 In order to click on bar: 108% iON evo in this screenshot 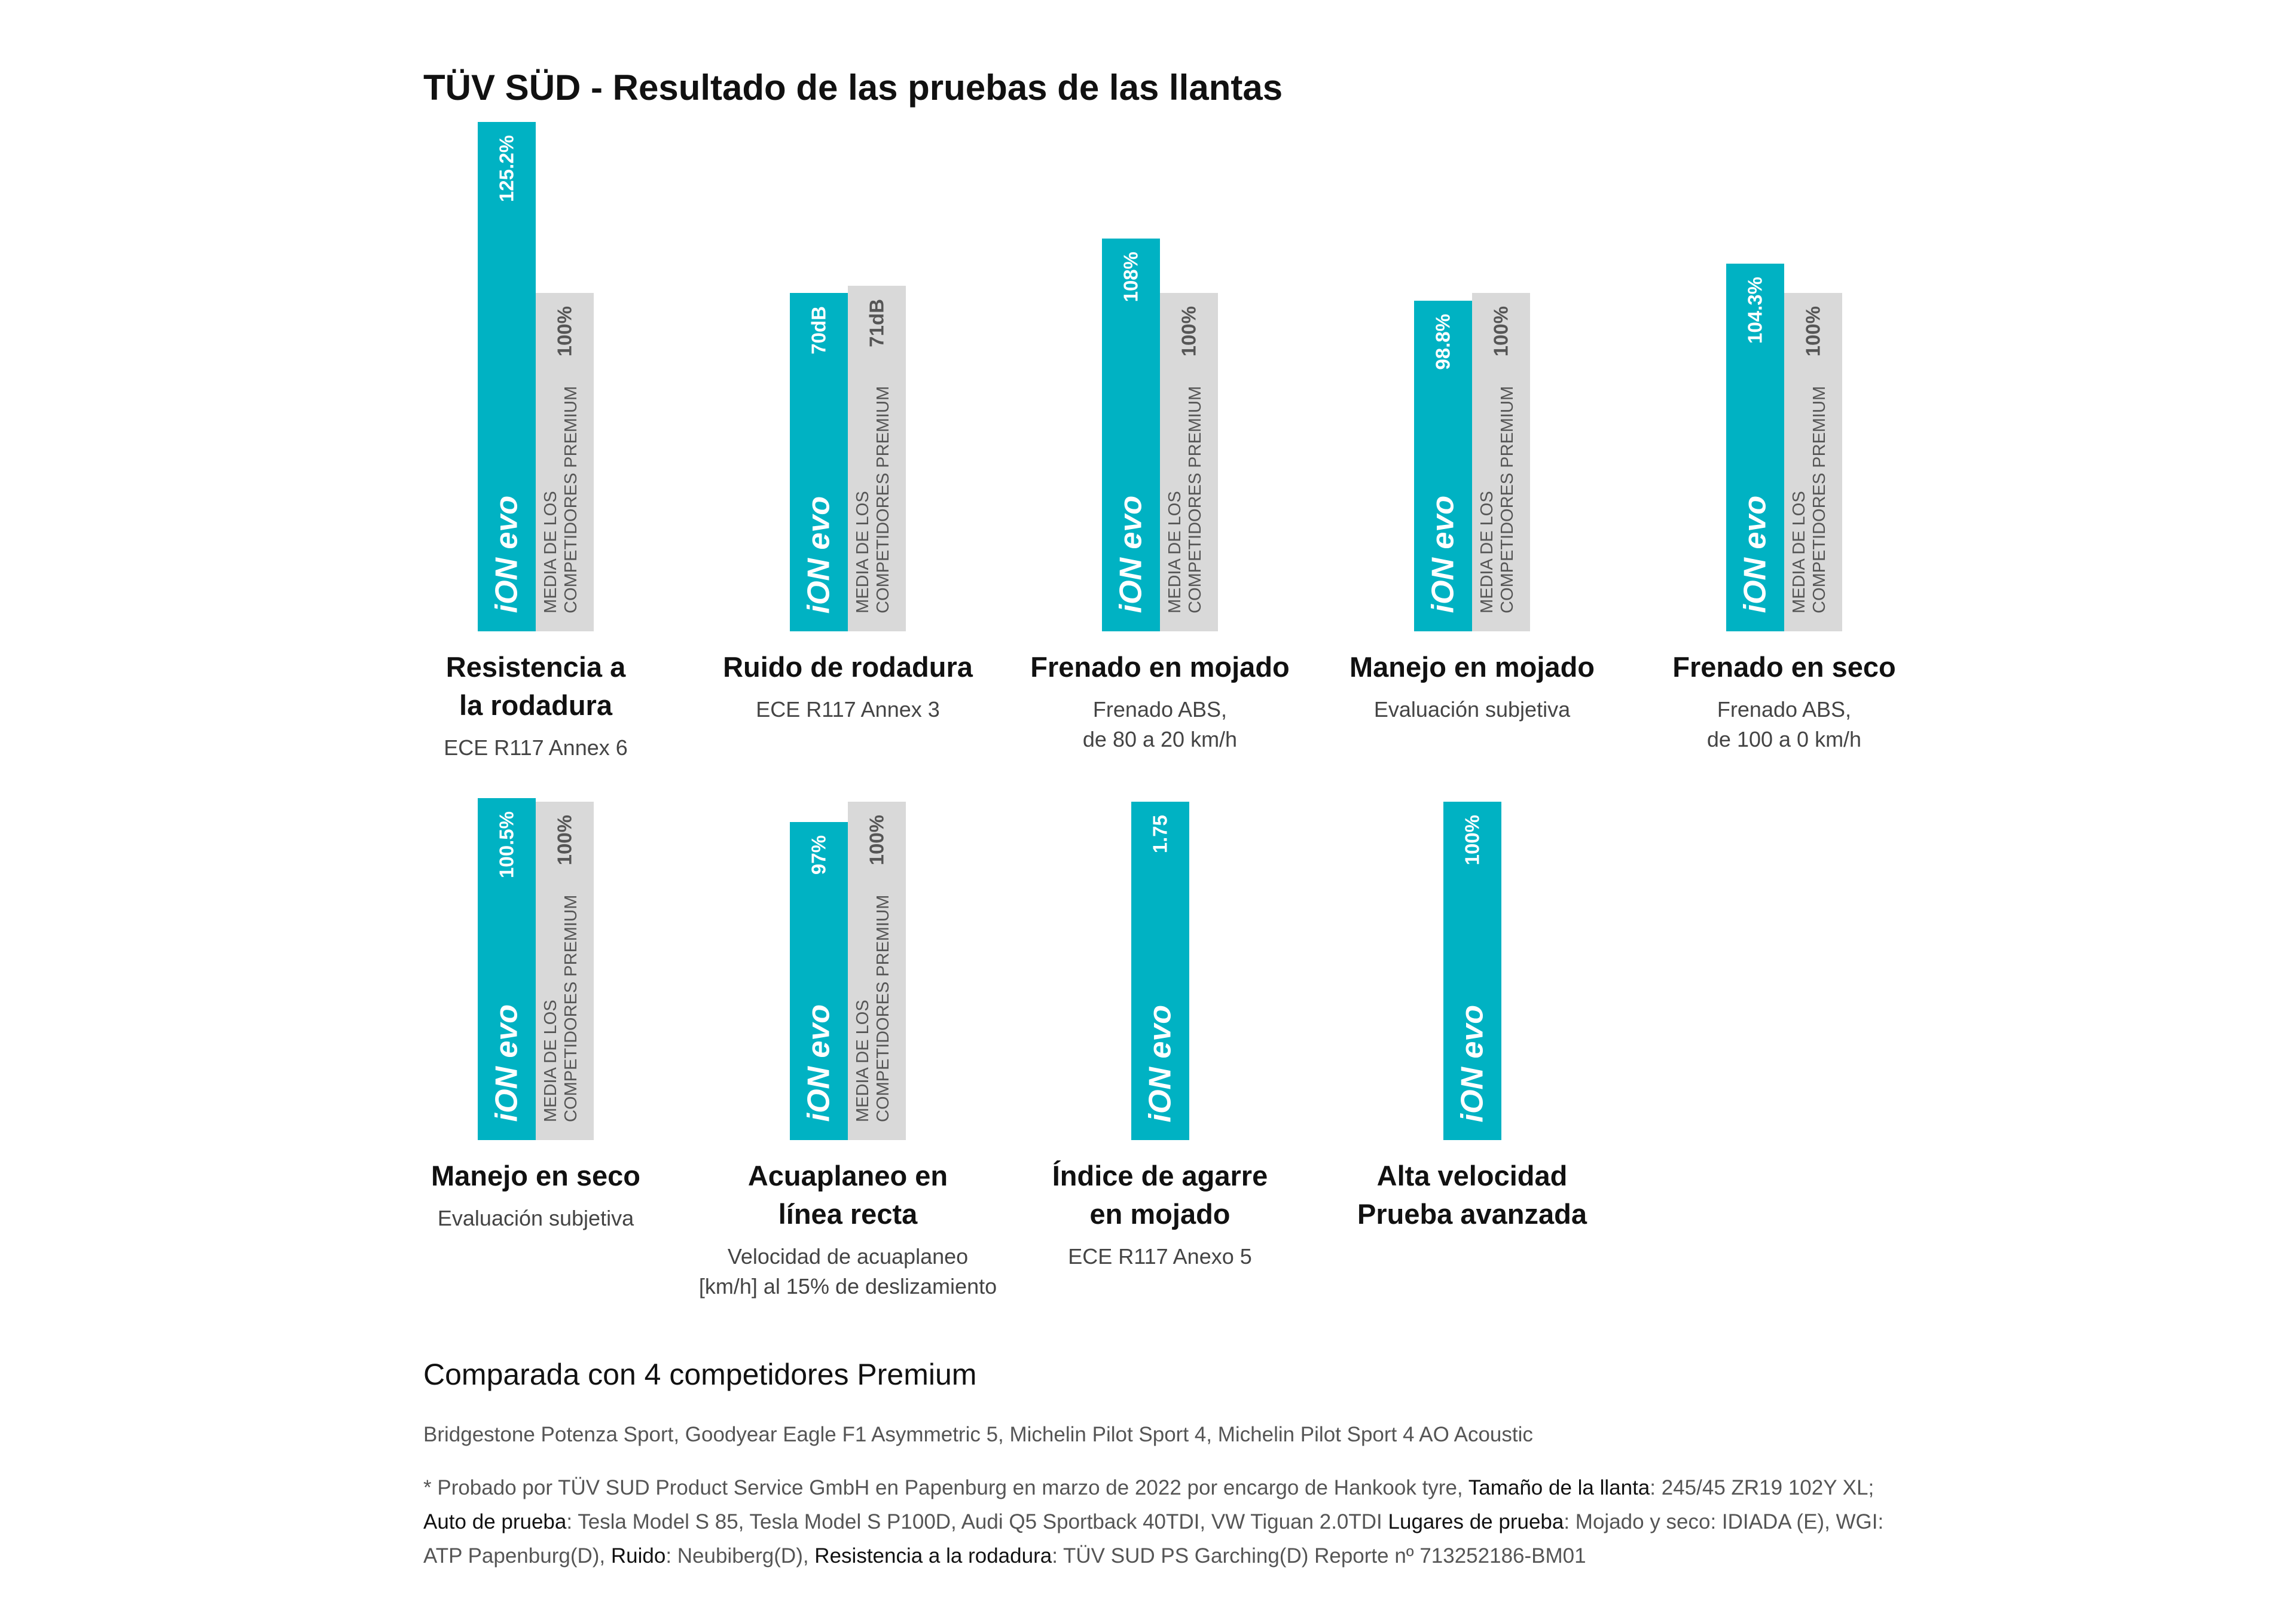, I will do `click(1131, 435)`.